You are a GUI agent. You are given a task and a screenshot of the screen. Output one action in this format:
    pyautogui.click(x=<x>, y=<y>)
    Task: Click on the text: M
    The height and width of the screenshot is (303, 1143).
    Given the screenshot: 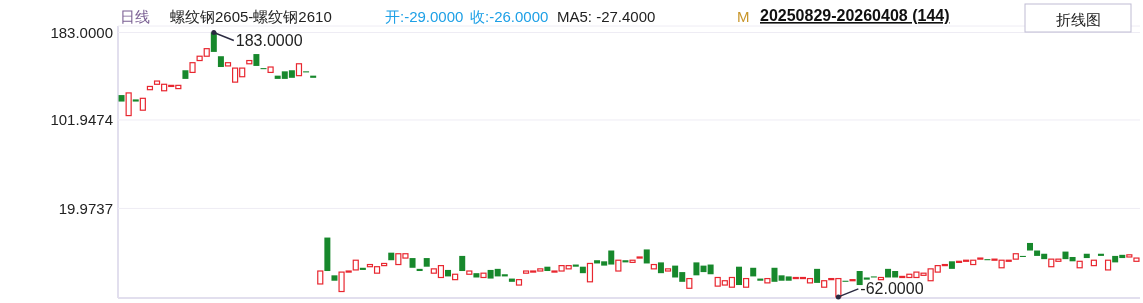 What is the action you would take?
    pyautogui.click(x=743, y=16)
    